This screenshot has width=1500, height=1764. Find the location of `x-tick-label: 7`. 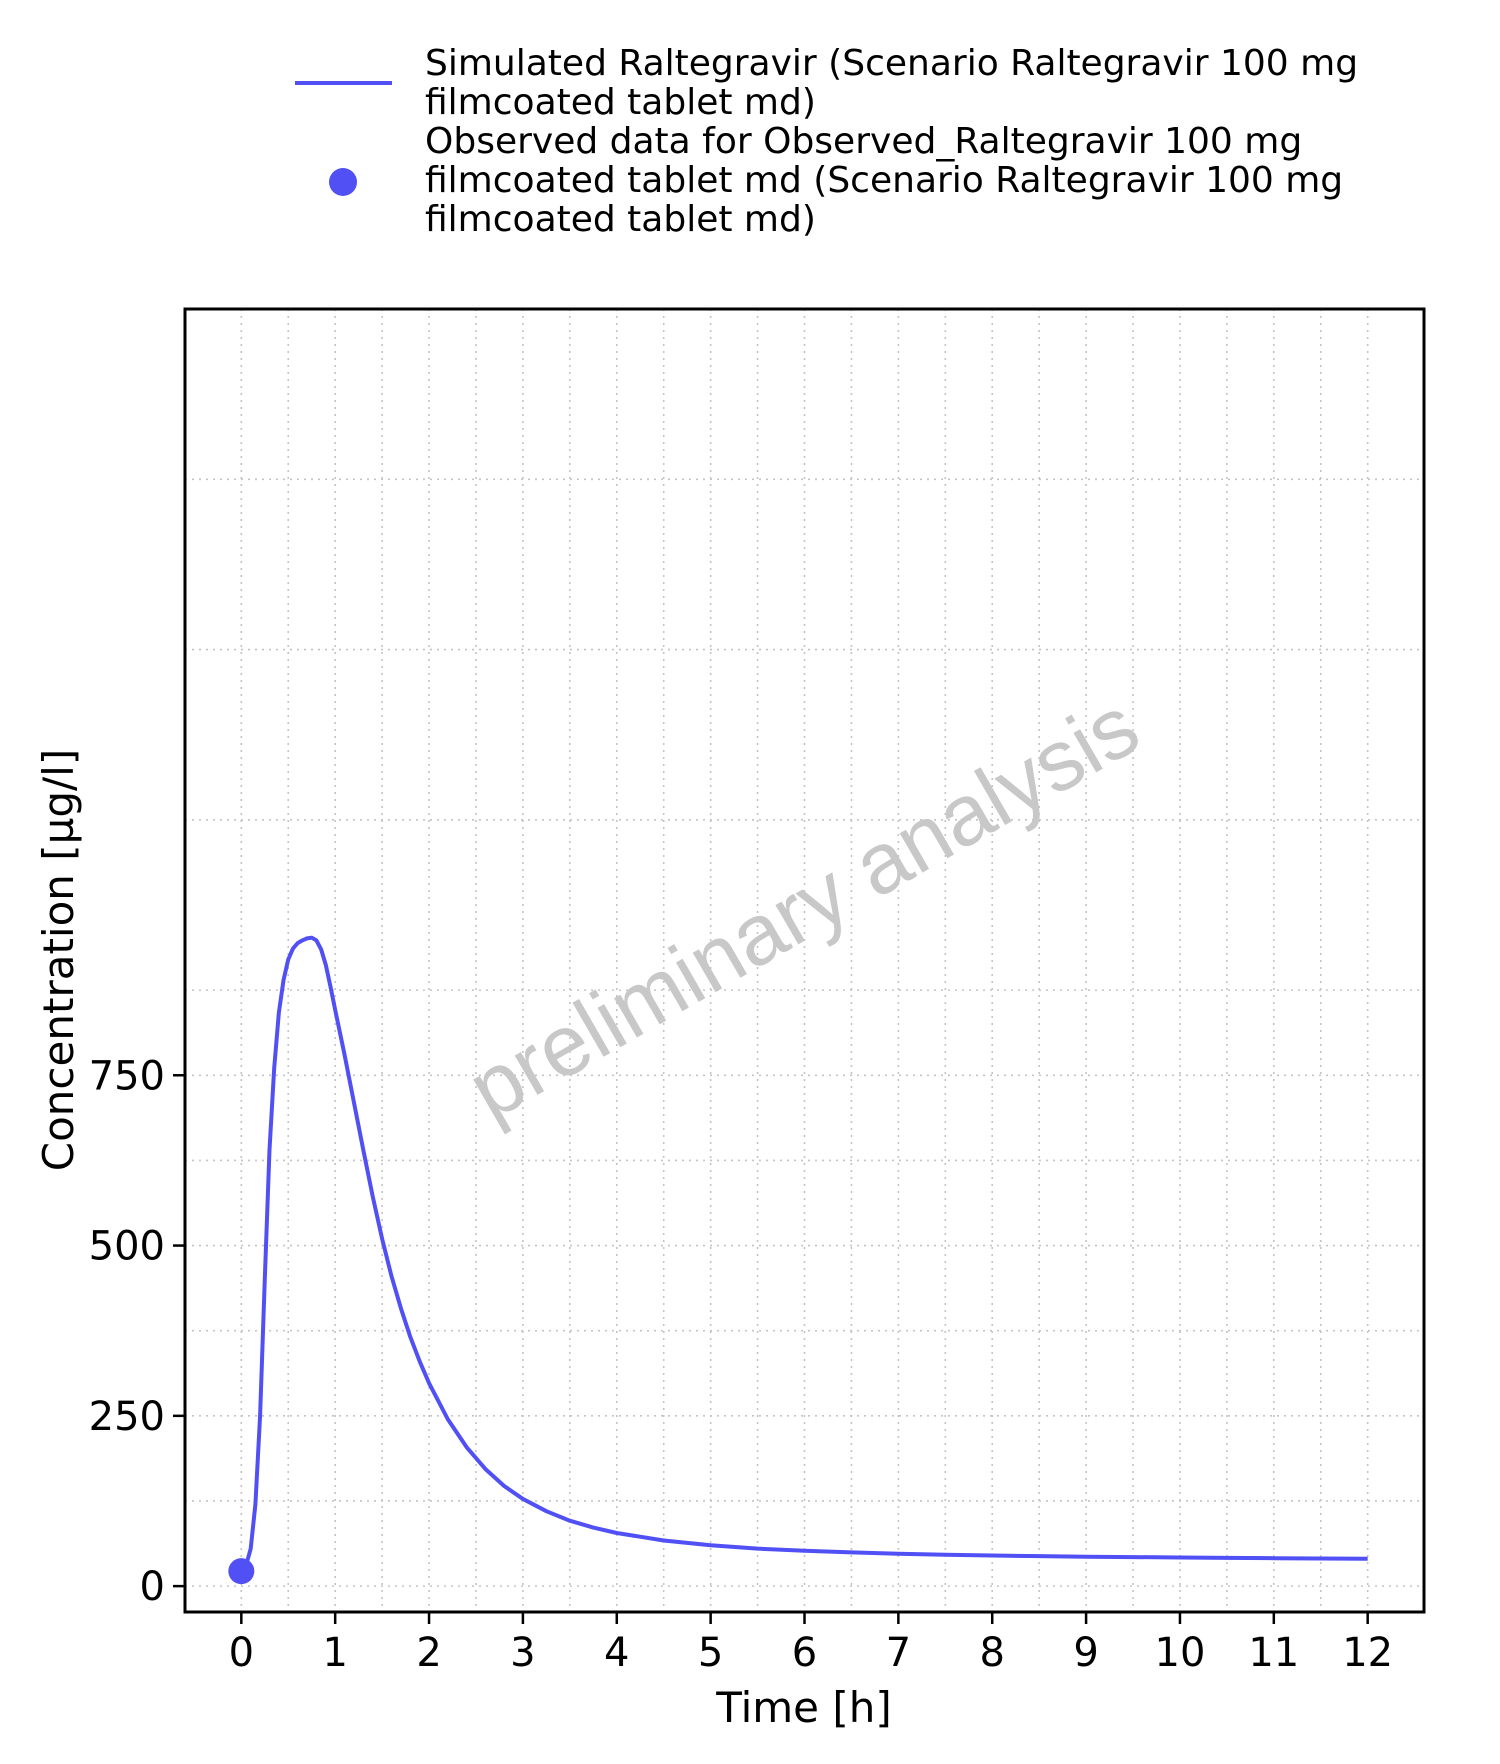

x-tick-label: 7 is located at coordinates (898, 1653).